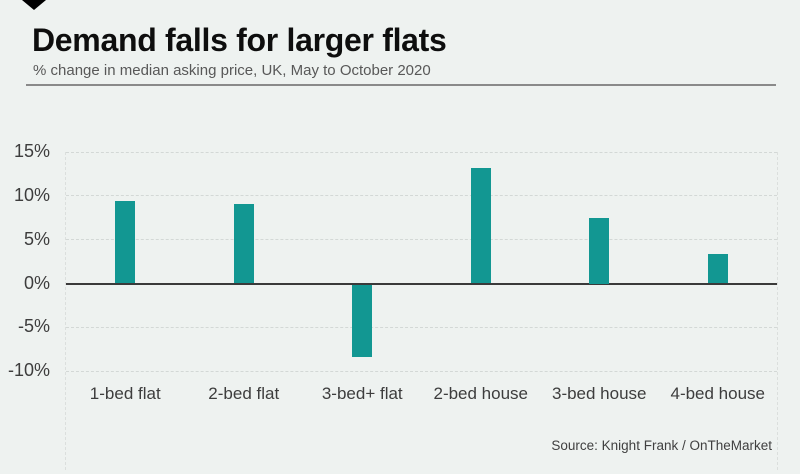 The image size is (800, 474). Describe the element at coordinates (31, 194) in the screenshot. I see `y-axis-tick-10%: 10%` at that location.